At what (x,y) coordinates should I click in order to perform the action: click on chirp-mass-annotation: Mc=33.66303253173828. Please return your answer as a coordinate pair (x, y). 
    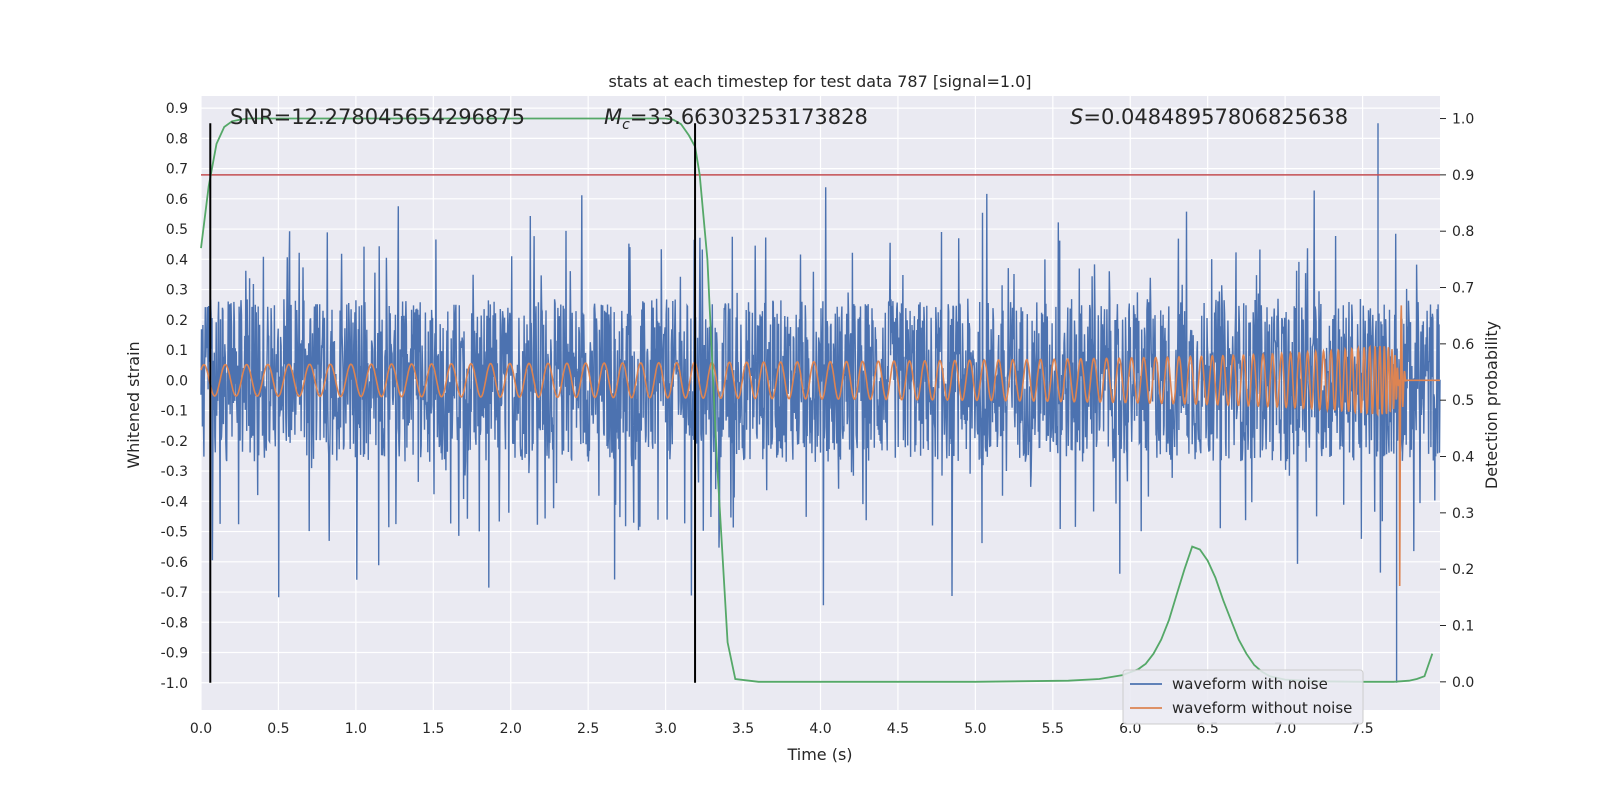
    Looking at the image, I should click on (736, 119).